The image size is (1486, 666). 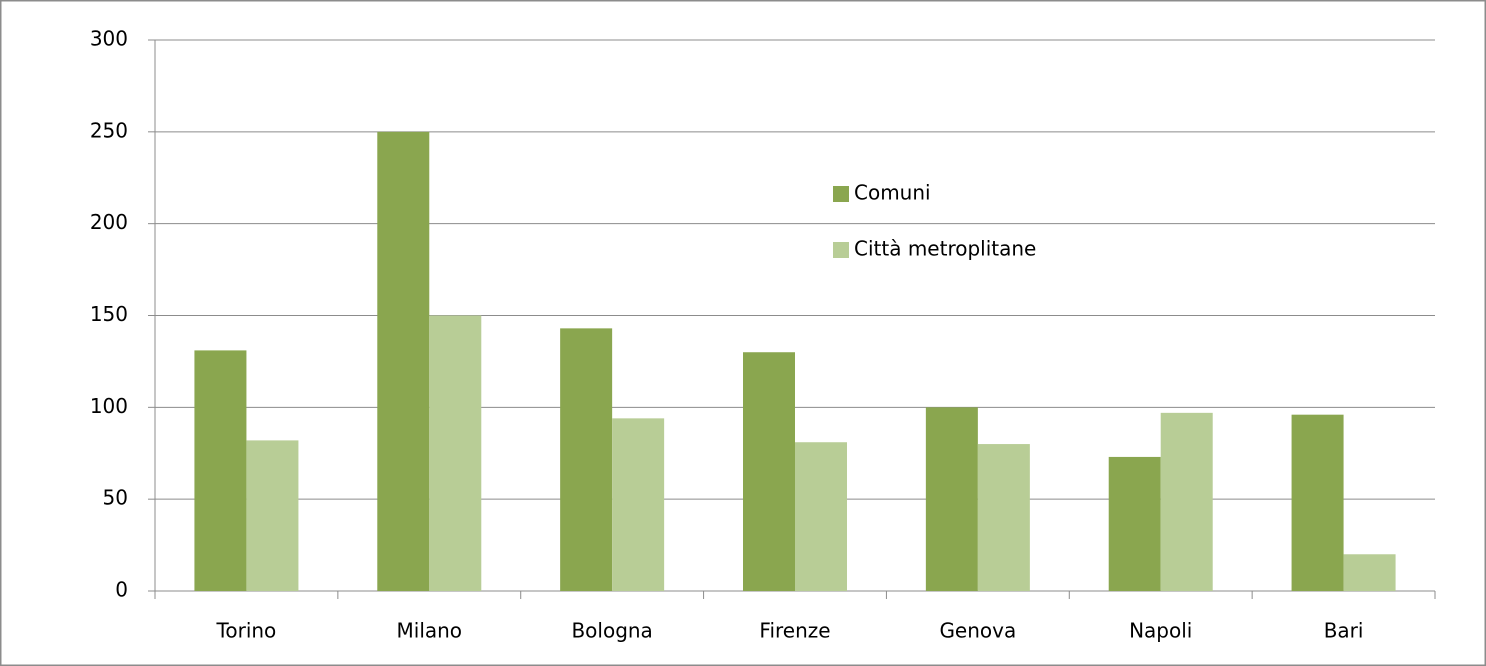 What do you see at coordinates (892, 193) in the screenshot?
I see `legend-label: Comuni` at bounding box center [892, 193].